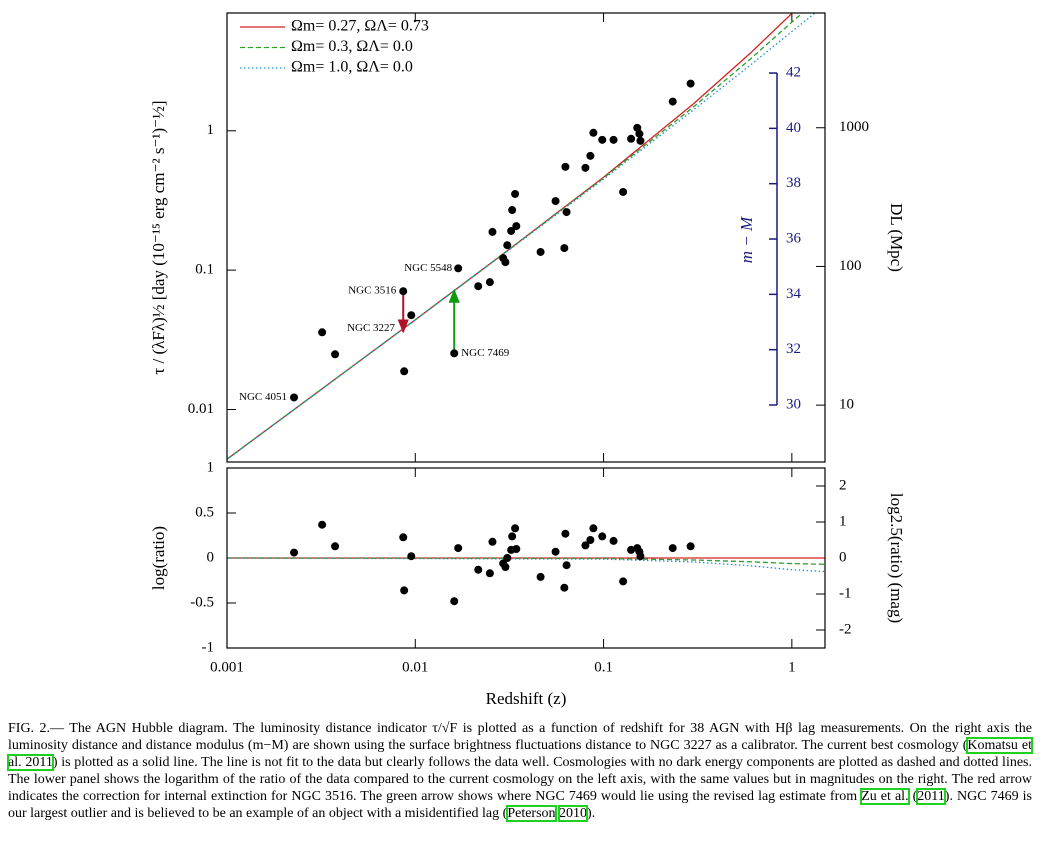 This screenshot has width=1040, height=848. I want to click on y-tick-label: 0.1, so click(204, 270).